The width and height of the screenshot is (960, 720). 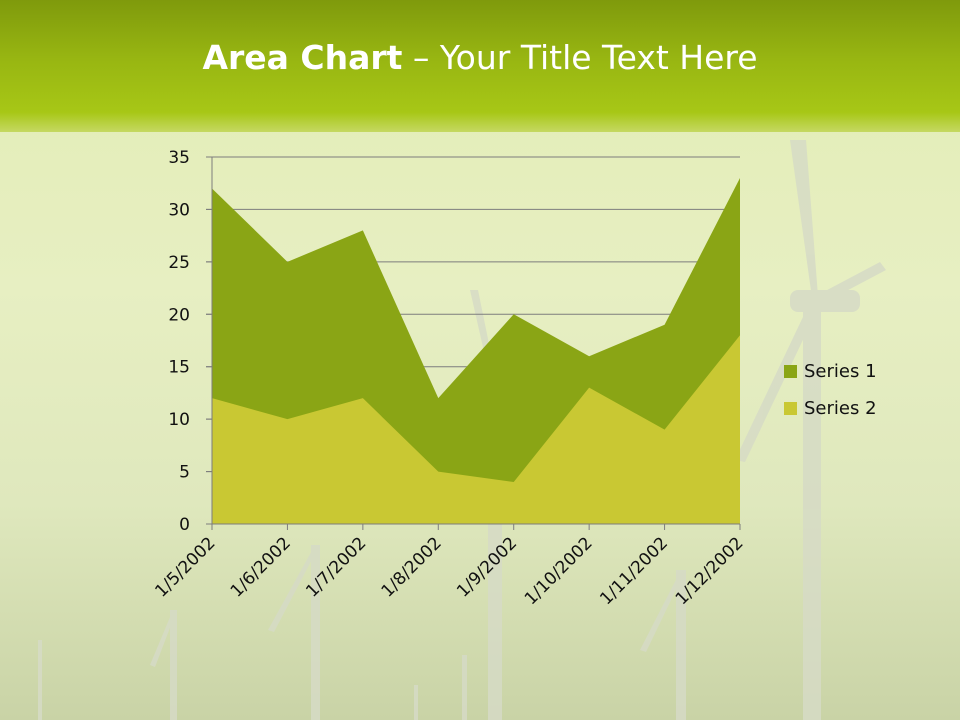 What do you see at coordinates (184, 473) in the screenshot?
I see `y-tick-label: 5` at bounding box center [184, 473].